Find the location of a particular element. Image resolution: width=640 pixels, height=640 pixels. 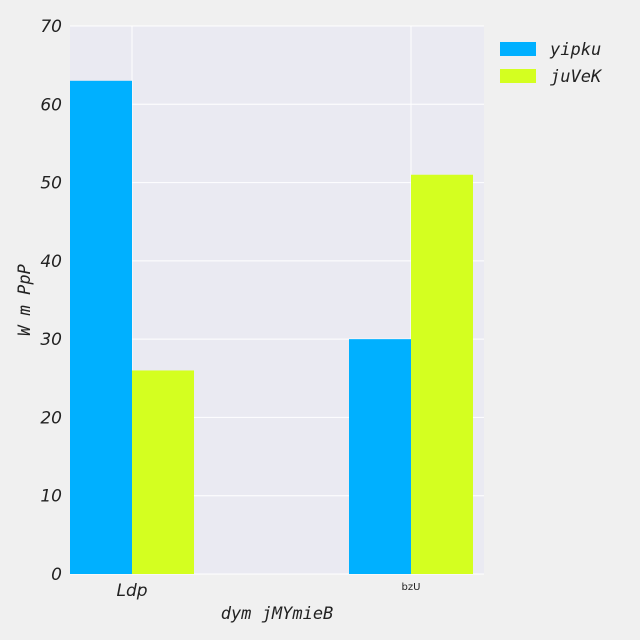

legend-label: yipku is located at coordinates (575, 50).